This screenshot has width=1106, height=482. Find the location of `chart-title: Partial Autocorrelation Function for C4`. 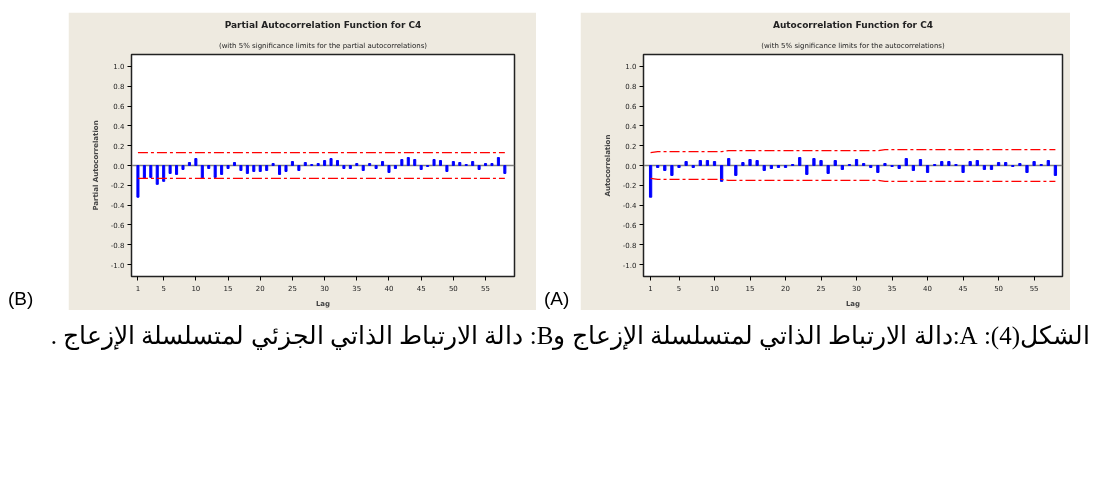

chart-title: Partial Autocorrelation Function for C4 is located at coordinates (323, 24).